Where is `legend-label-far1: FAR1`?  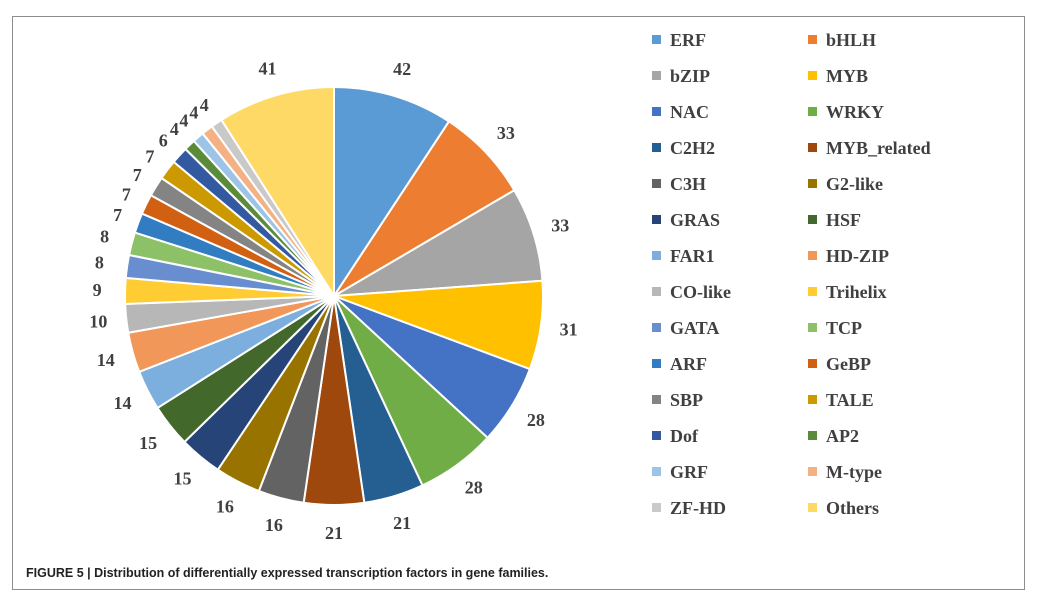 legend-label-far1: FAR1 is located at coordinates (692, 256).